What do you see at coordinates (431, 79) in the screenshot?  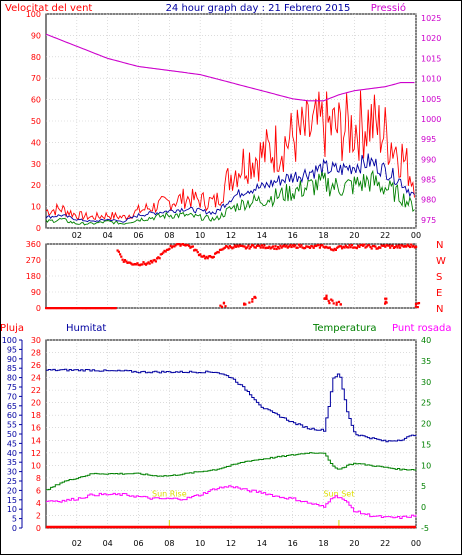 I see `y-right-tick-label: 1010` at bounding box center [431, 79].